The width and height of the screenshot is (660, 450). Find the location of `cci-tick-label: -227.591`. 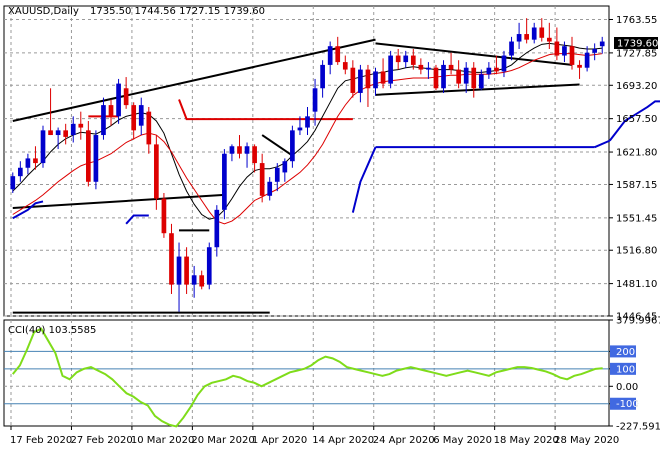

cci-tick-label: -227.591 is located at coordinates (638, 427).